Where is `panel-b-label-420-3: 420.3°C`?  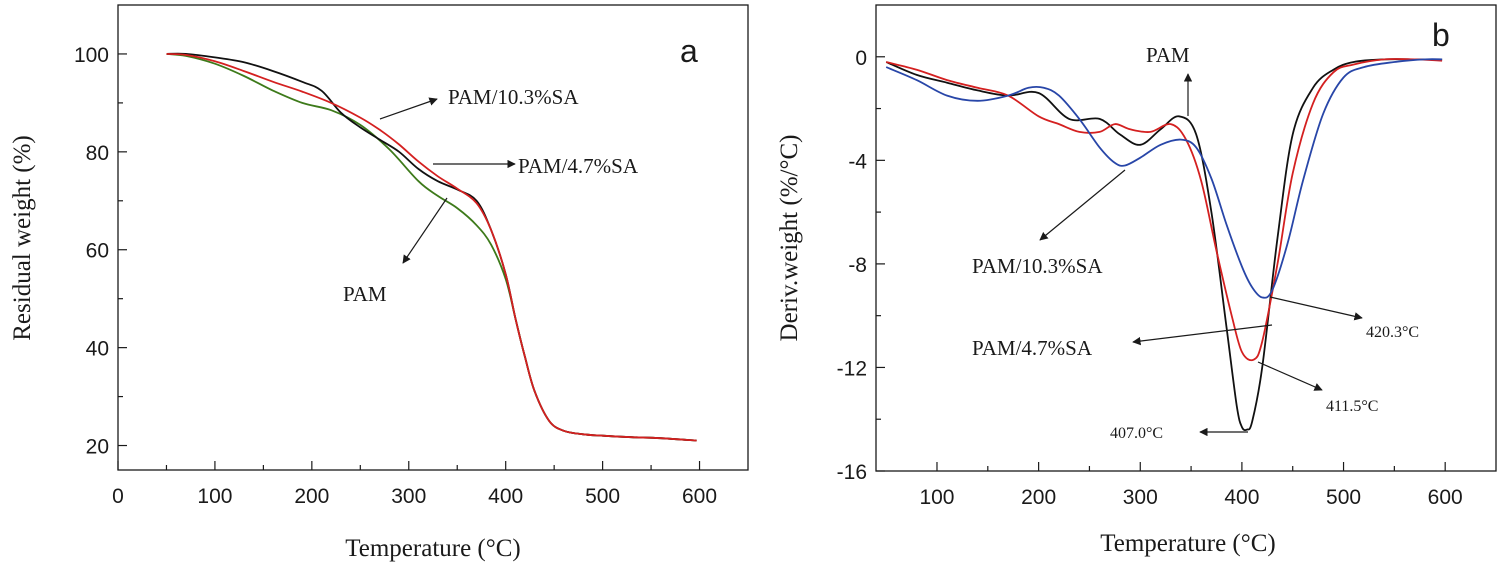 panel-b-label-420-3: 420.3°C is located at coordinates (1392, 332).